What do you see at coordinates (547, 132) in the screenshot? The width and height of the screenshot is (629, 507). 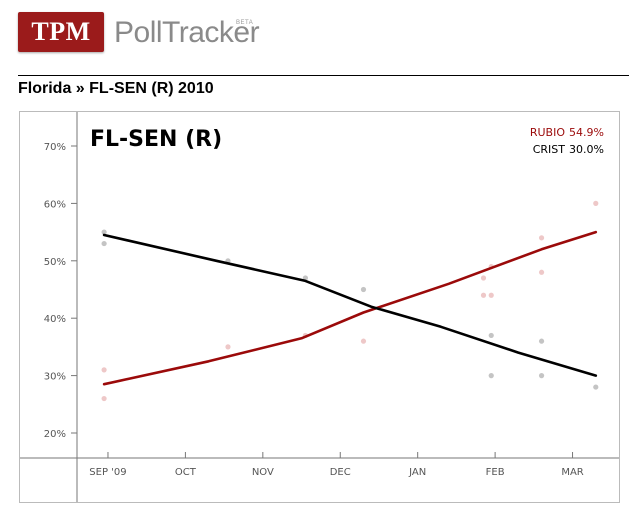 I see `legend-rubio-label: RUBIO` at bounding box center [547, 132].